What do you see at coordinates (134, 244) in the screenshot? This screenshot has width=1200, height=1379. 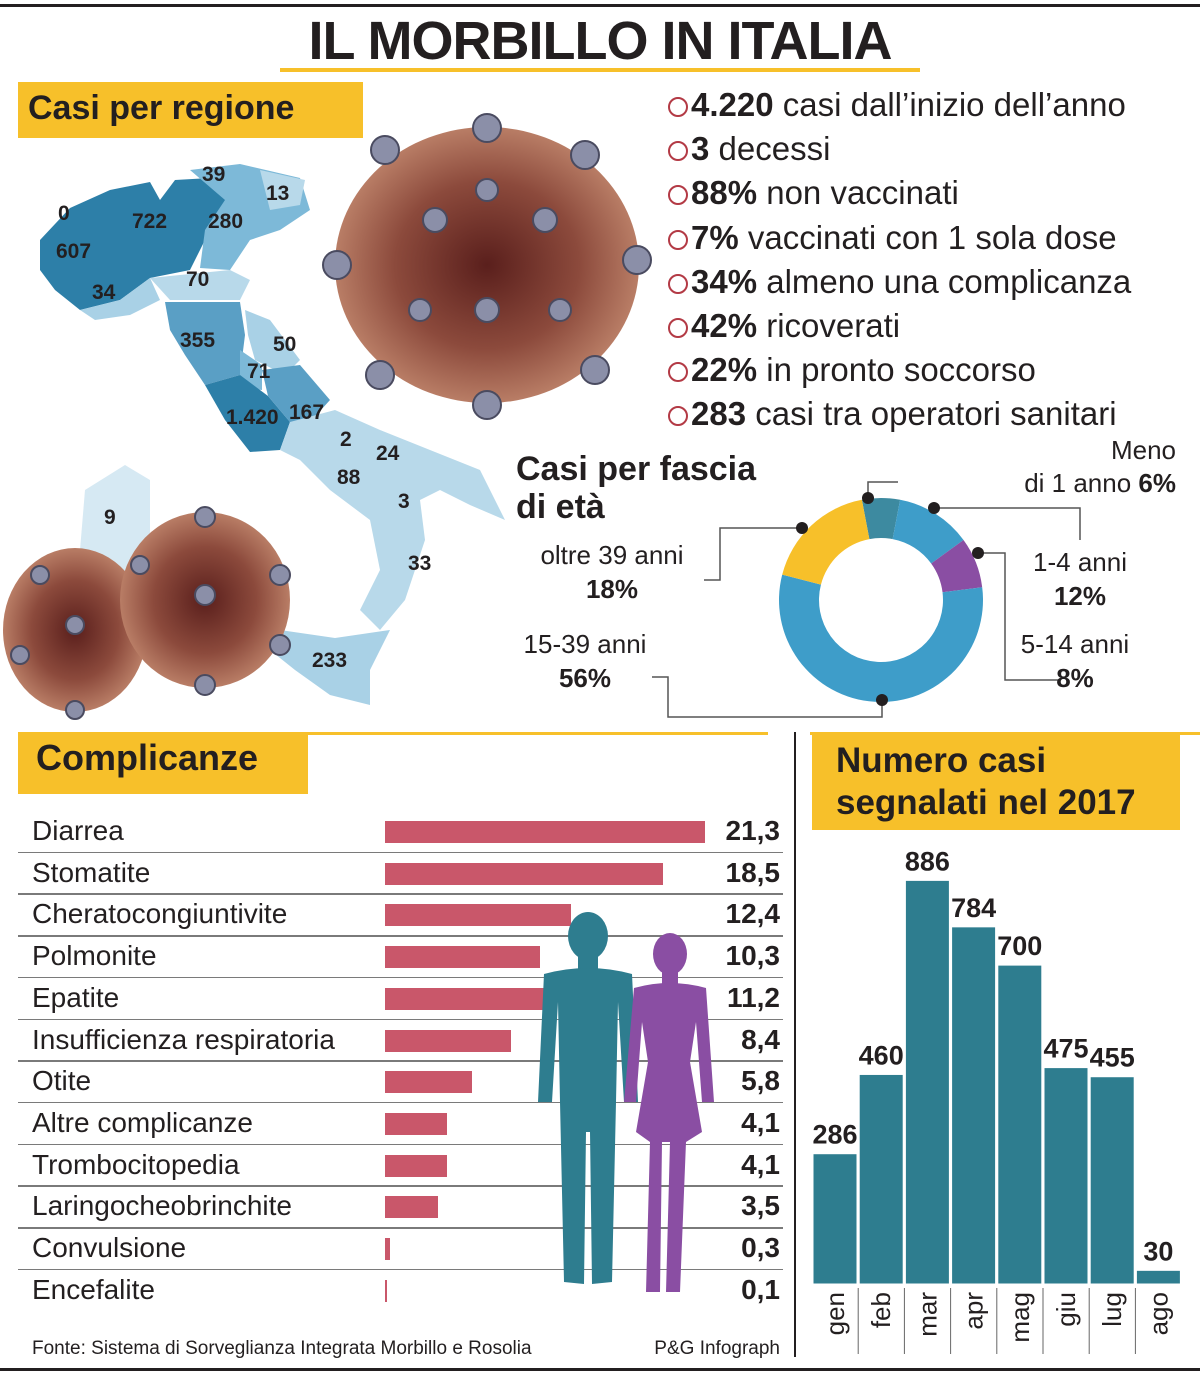 I see `map-region-nw` at bounding box center [134, 244].